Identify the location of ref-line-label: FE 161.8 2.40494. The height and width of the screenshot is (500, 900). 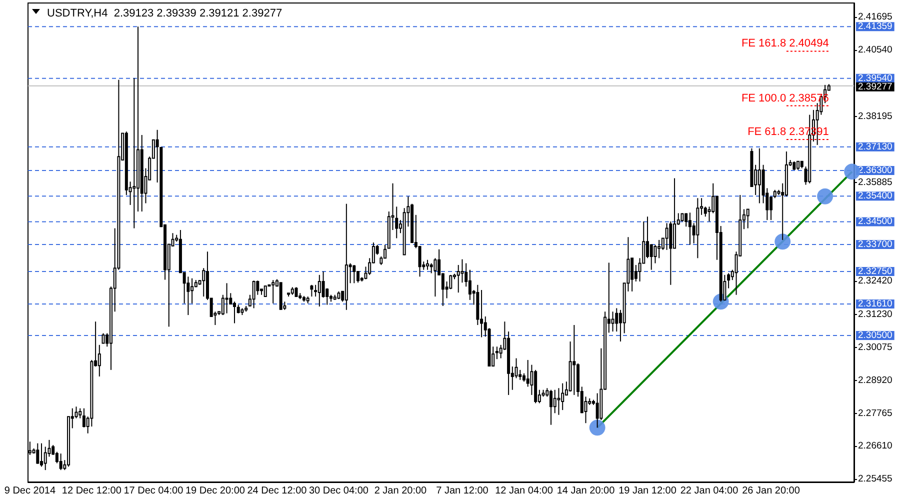
(785, 44).